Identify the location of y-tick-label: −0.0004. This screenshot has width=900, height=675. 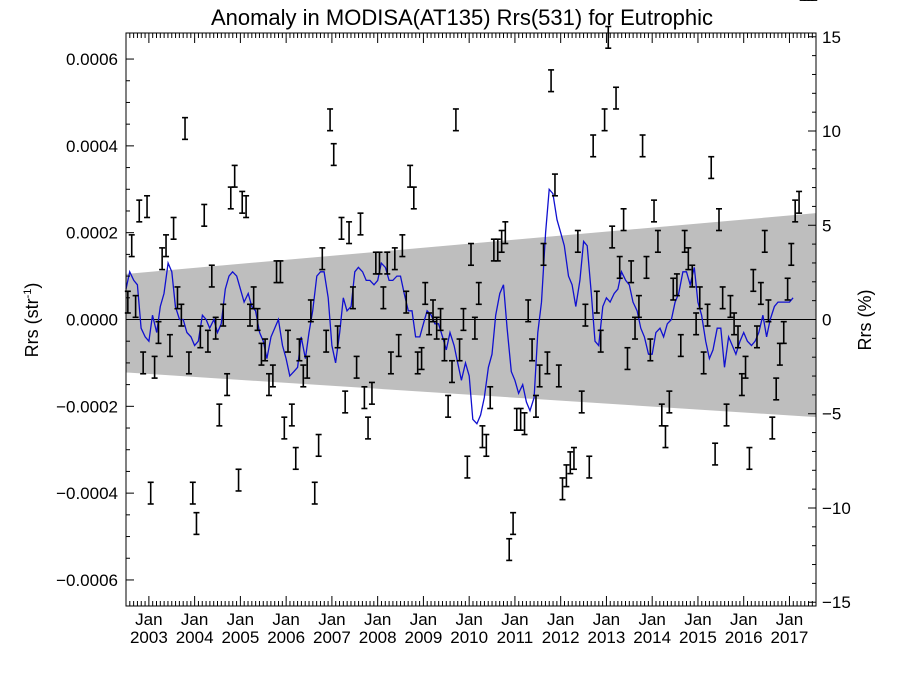
(87, 493).